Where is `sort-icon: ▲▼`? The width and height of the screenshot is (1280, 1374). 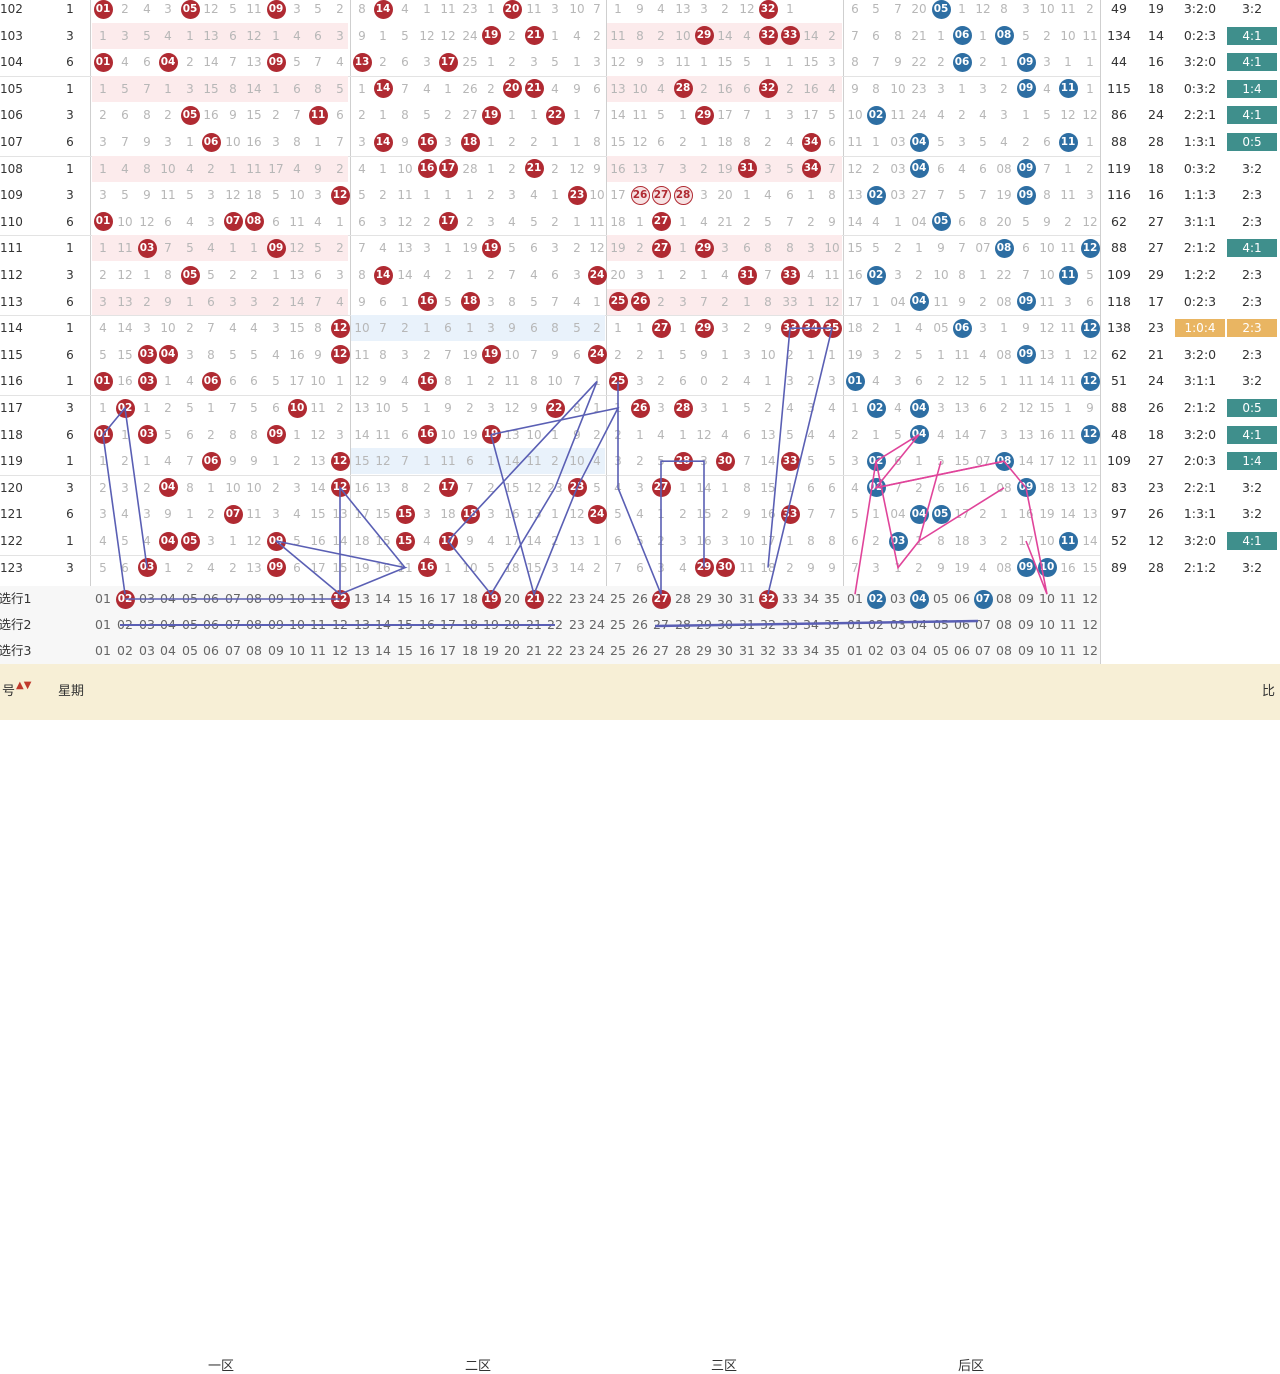
sort-icon: ▲▼ is located at coordinates (24, 685).